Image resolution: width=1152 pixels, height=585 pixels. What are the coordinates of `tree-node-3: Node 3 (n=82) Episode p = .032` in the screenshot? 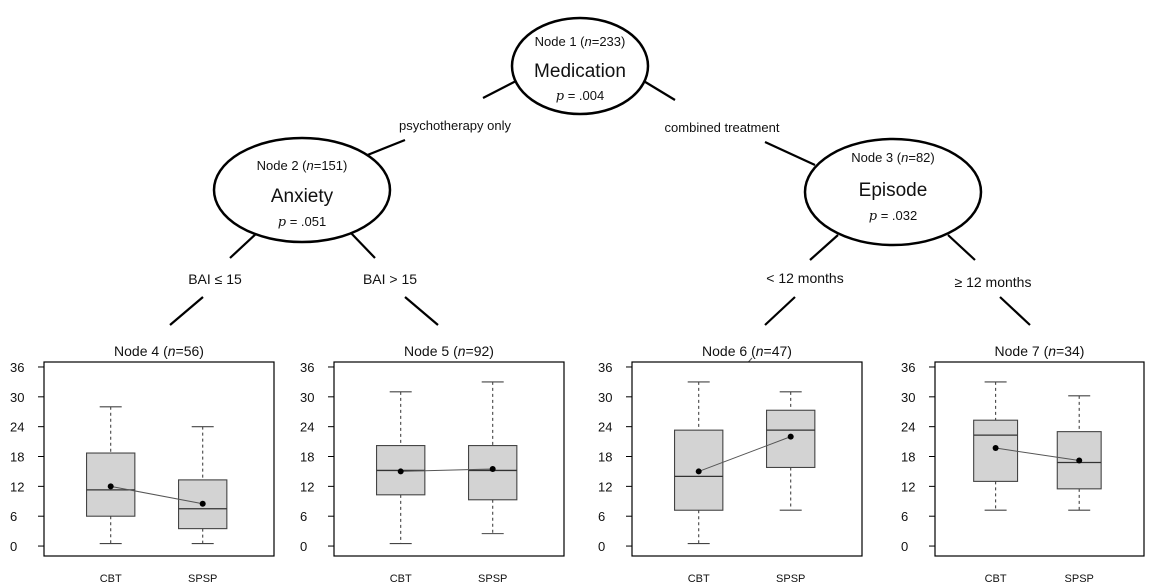 It's located at (893, 192).